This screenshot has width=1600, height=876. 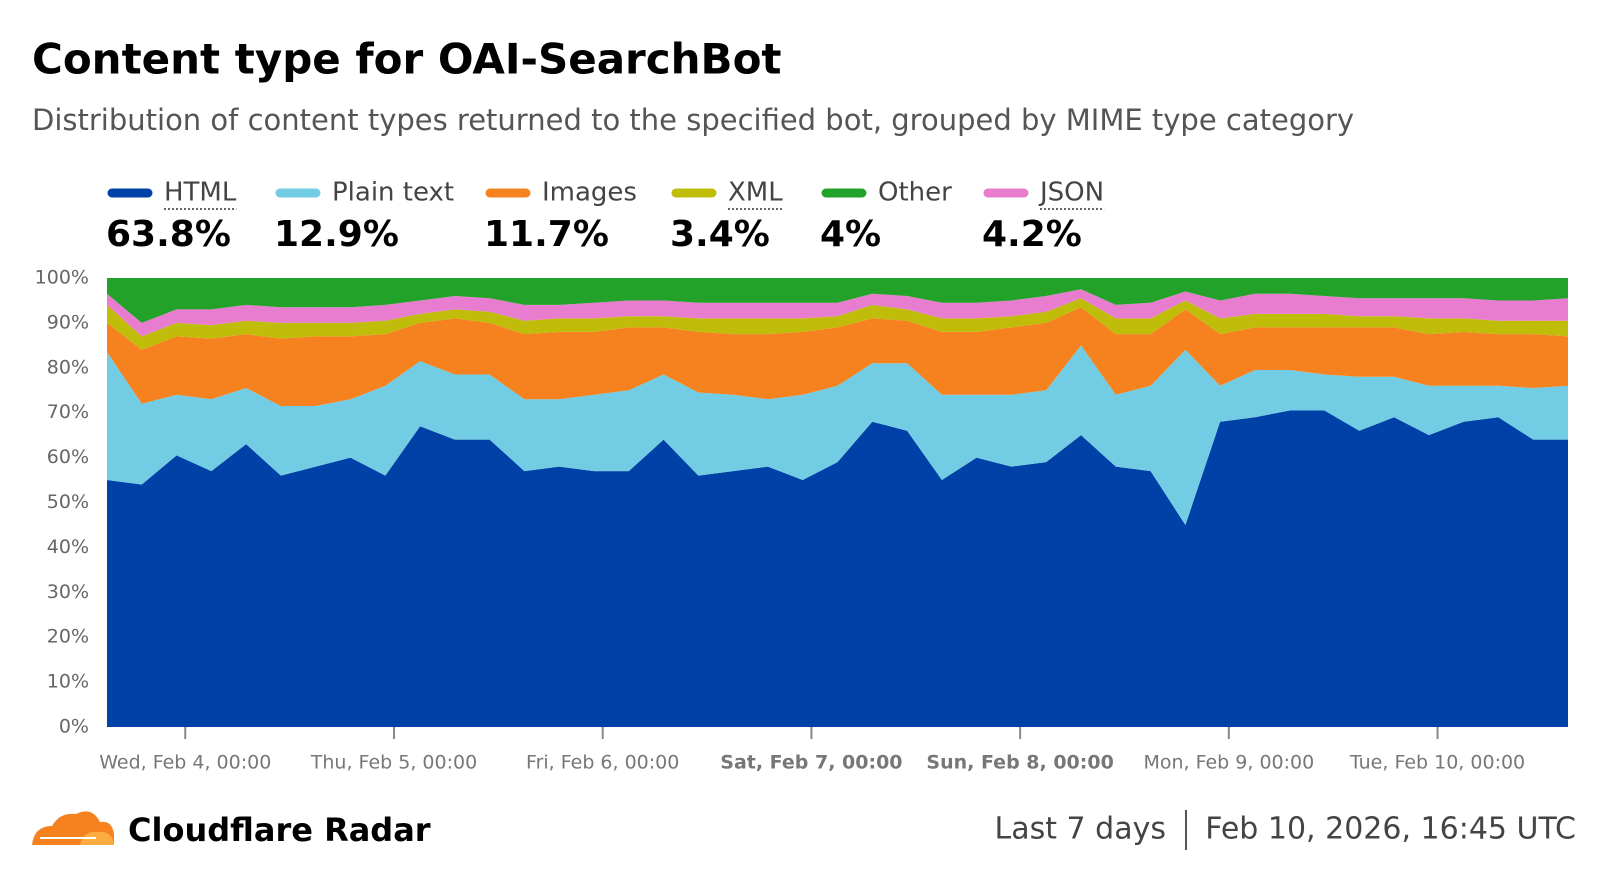 I want to click on x-tick-label: Fri, Feb 6, 00:00, so click(x=602, y=763).